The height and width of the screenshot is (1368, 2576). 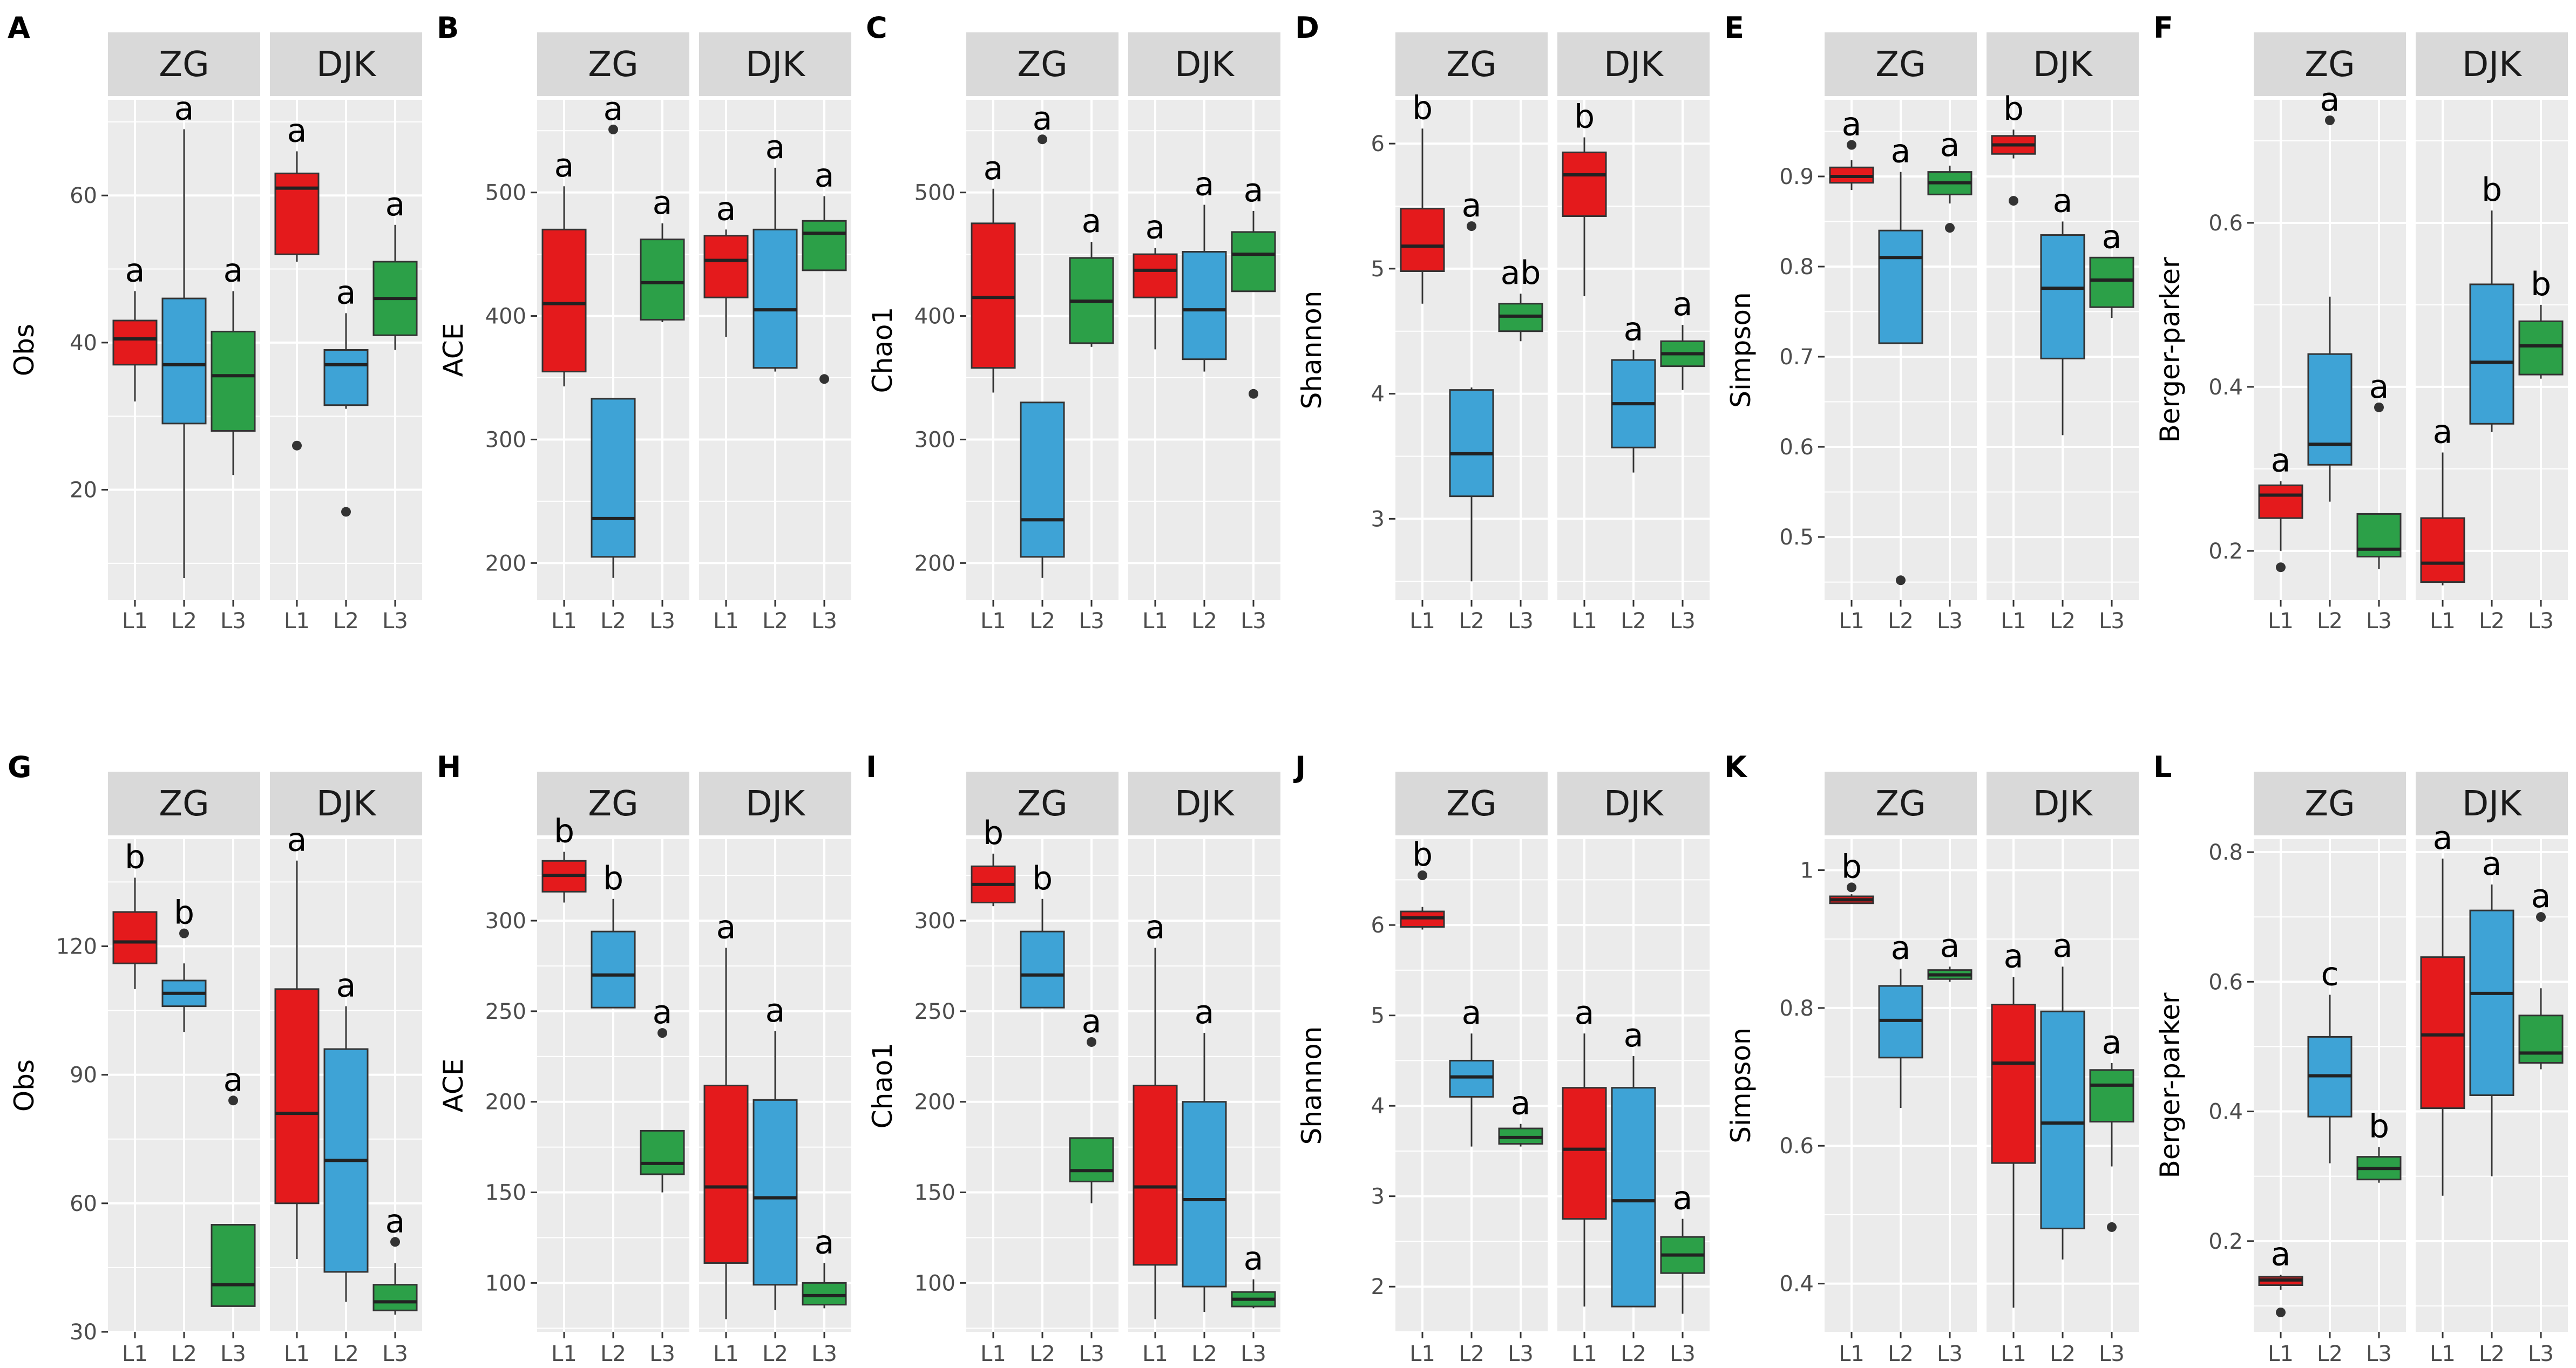 I want to click on facet-zg: ZG b L1 a L2 ab L3, so click(x=1471, y=333).